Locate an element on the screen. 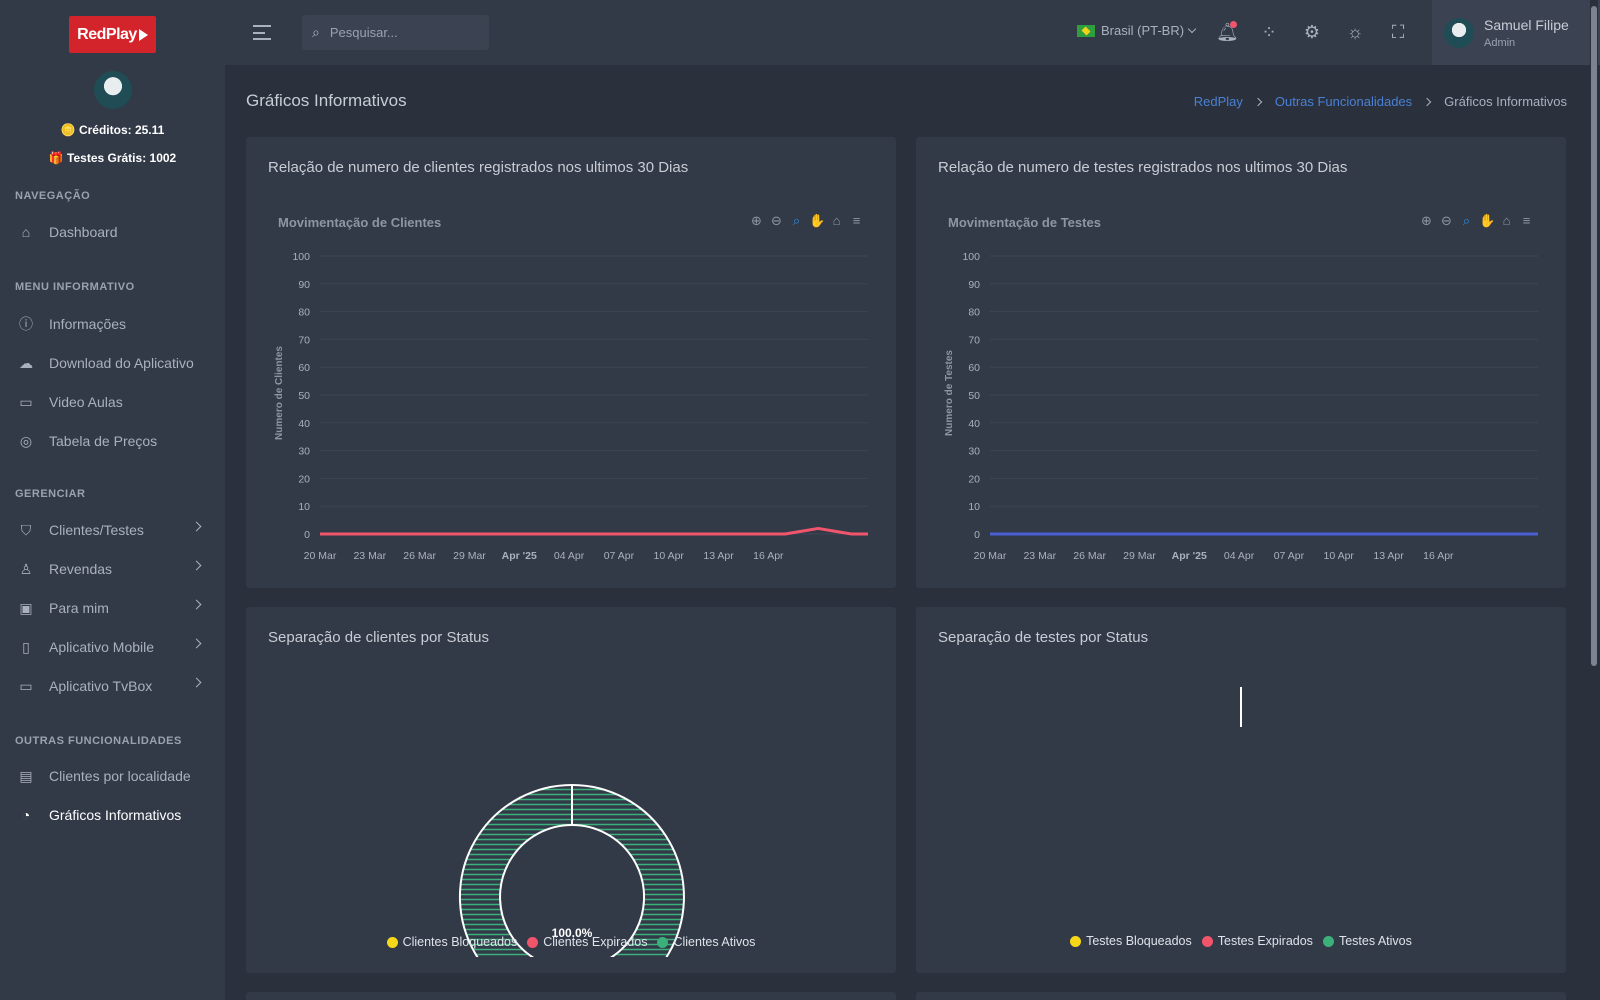 Image resolution: width=1600 pixels, height=1000 pixels. chart-toolbar: ⊕ ⊖ ⌕ ✋ ⌂ ≡ is located at coordinates (1476, 220).